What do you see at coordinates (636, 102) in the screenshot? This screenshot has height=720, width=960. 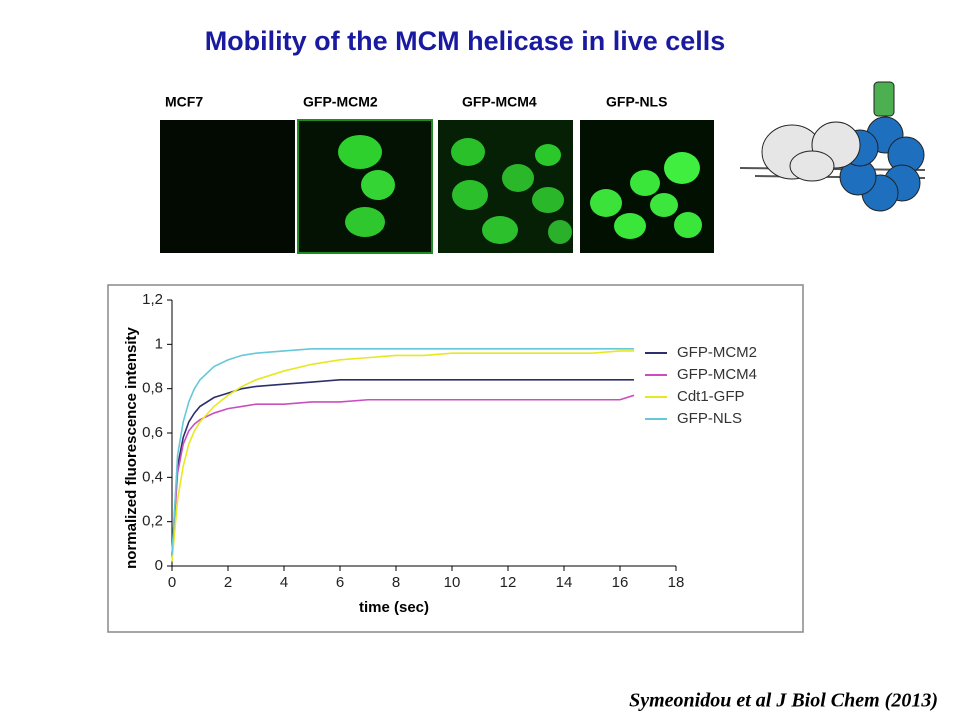 I see `panel-label: GFP-NLS` at bounding box center [636, 102].